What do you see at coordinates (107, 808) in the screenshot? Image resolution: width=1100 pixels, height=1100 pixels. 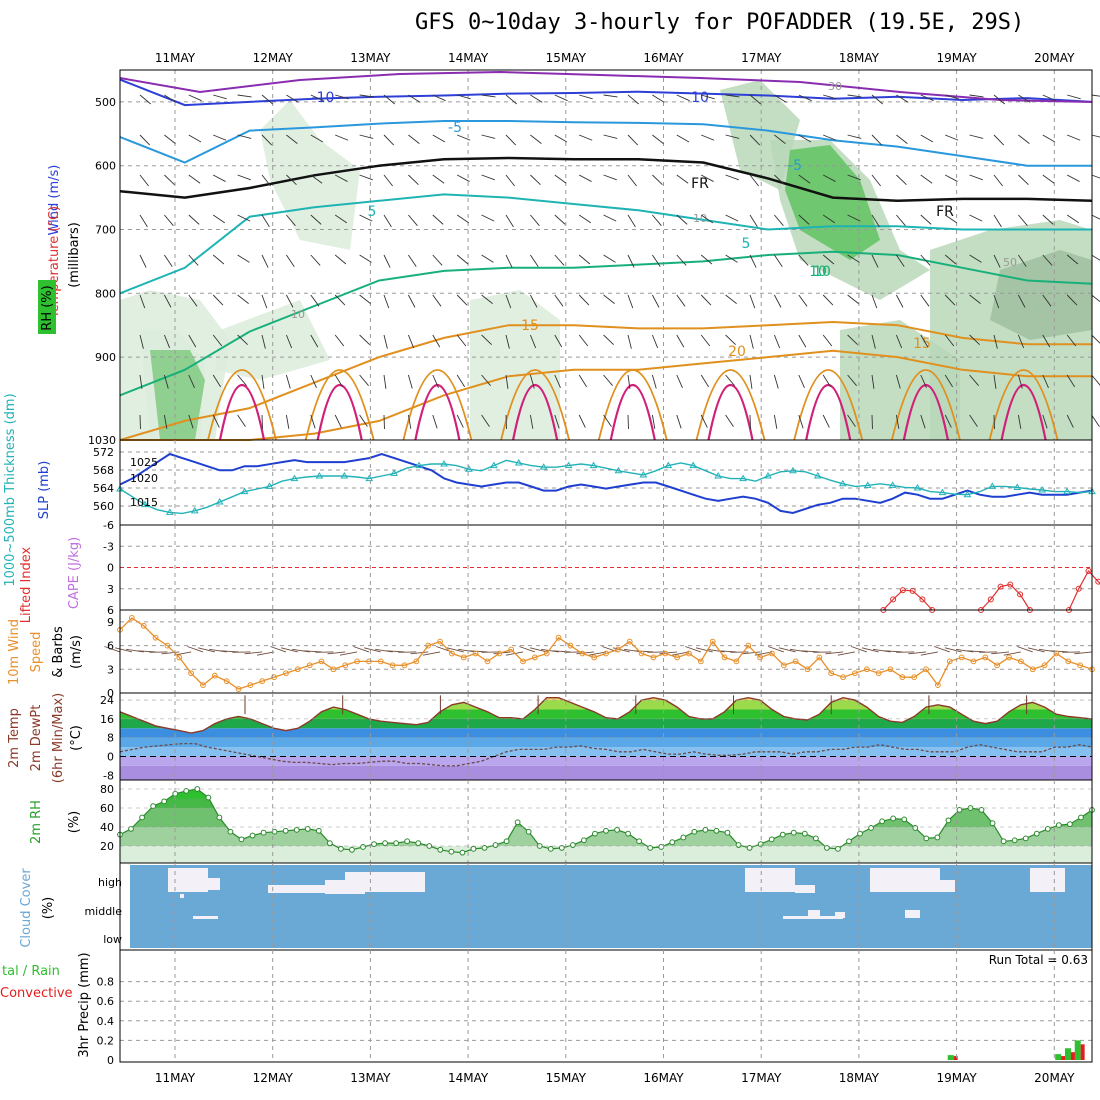 I see `rh-tick: 60` at bounding box center [107, 808].